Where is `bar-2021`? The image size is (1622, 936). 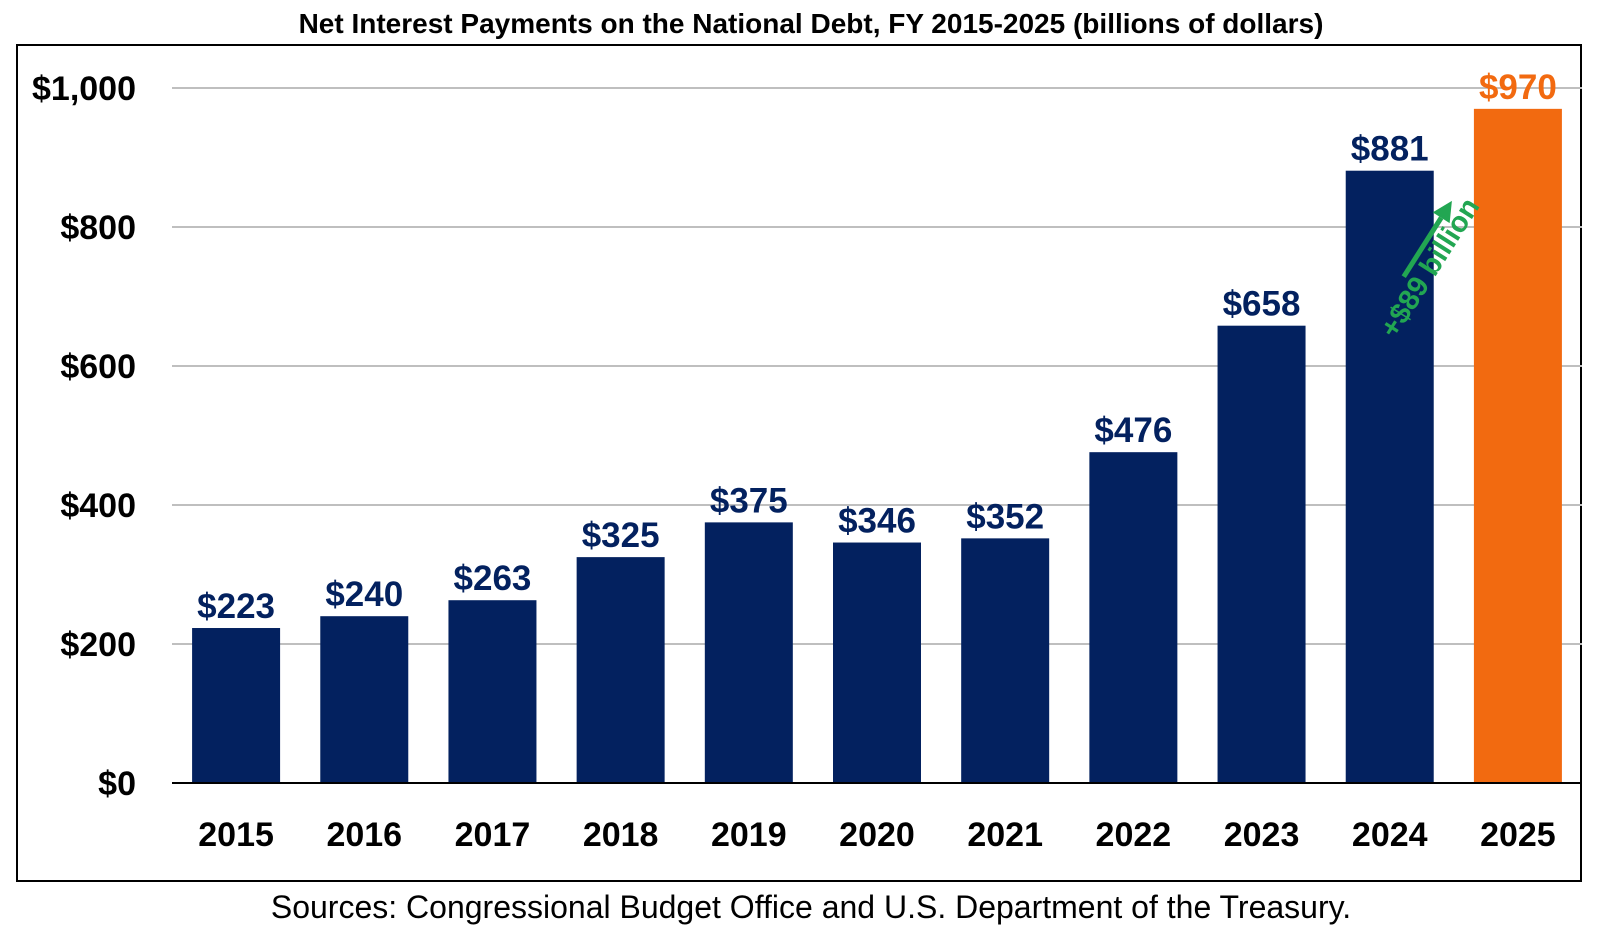 bar-2021 is located at coordinates (1005, 660).